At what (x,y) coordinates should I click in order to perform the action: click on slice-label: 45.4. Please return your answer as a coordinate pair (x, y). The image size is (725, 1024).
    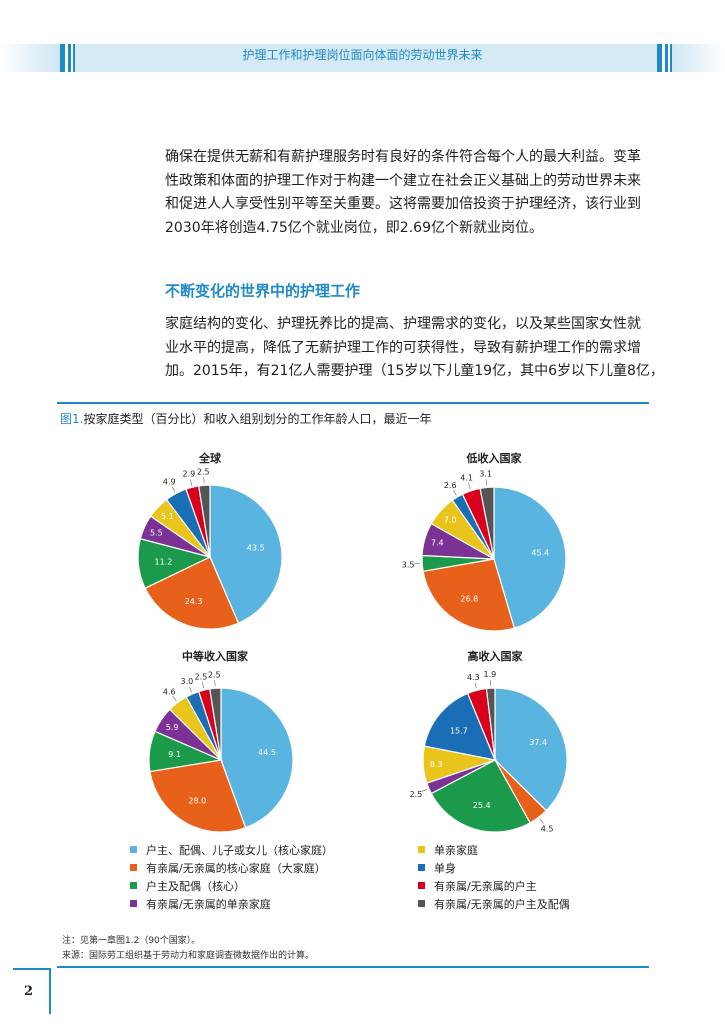
    Looking at the image, I should click on (540, 552).